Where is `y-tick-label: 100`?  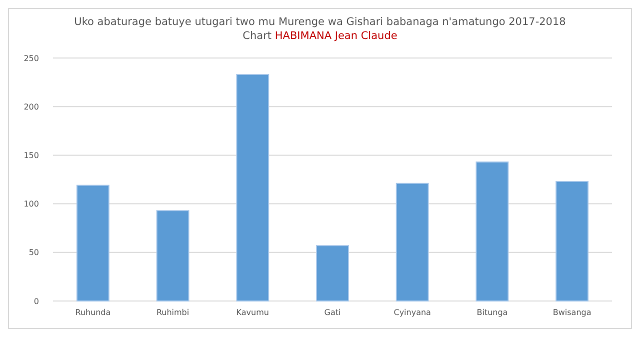 y-tick-label: 100 is located at coordinates (31, 204).